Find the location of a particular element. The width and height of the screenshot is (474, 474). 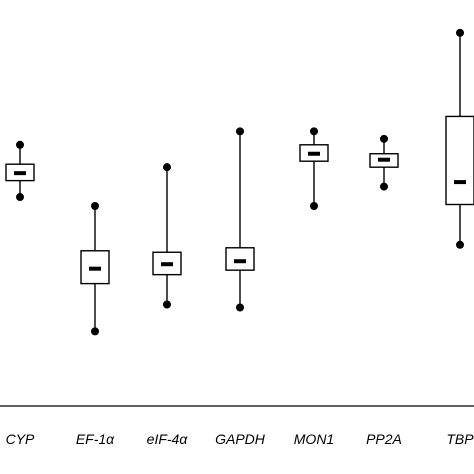

x-tick-label-tbp: TBP is located at coordinates (460, 439).